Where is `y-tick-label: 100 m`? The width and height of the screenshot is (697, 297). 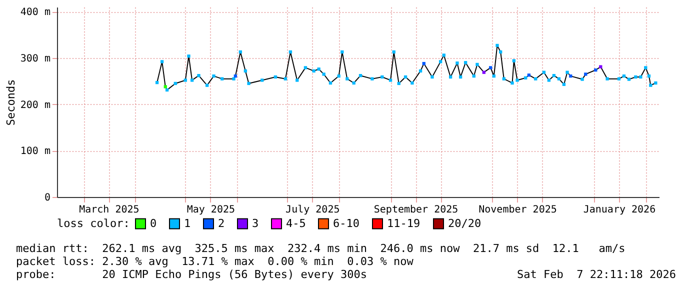 y-tick-label: 100 m is located at coordinates (35, 152).